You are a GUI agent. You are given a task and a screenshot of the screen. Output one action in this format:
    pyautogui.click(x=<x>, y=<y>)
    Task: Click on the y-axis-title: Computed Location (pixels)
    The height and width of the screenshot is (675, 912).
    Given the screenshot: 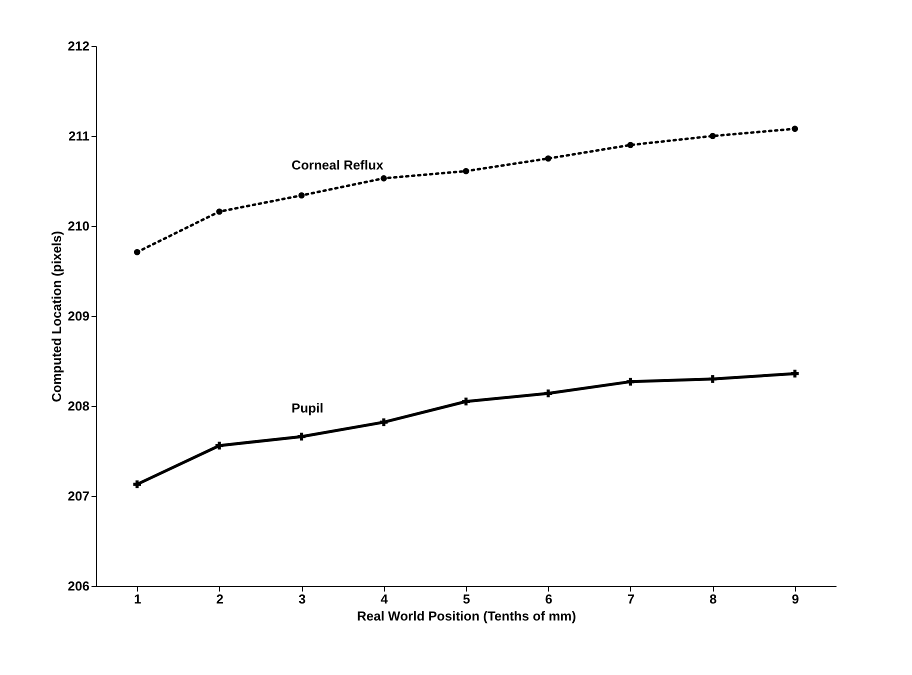 What is the action you would take?
    pyautogui.click(x=56, y=316)
    